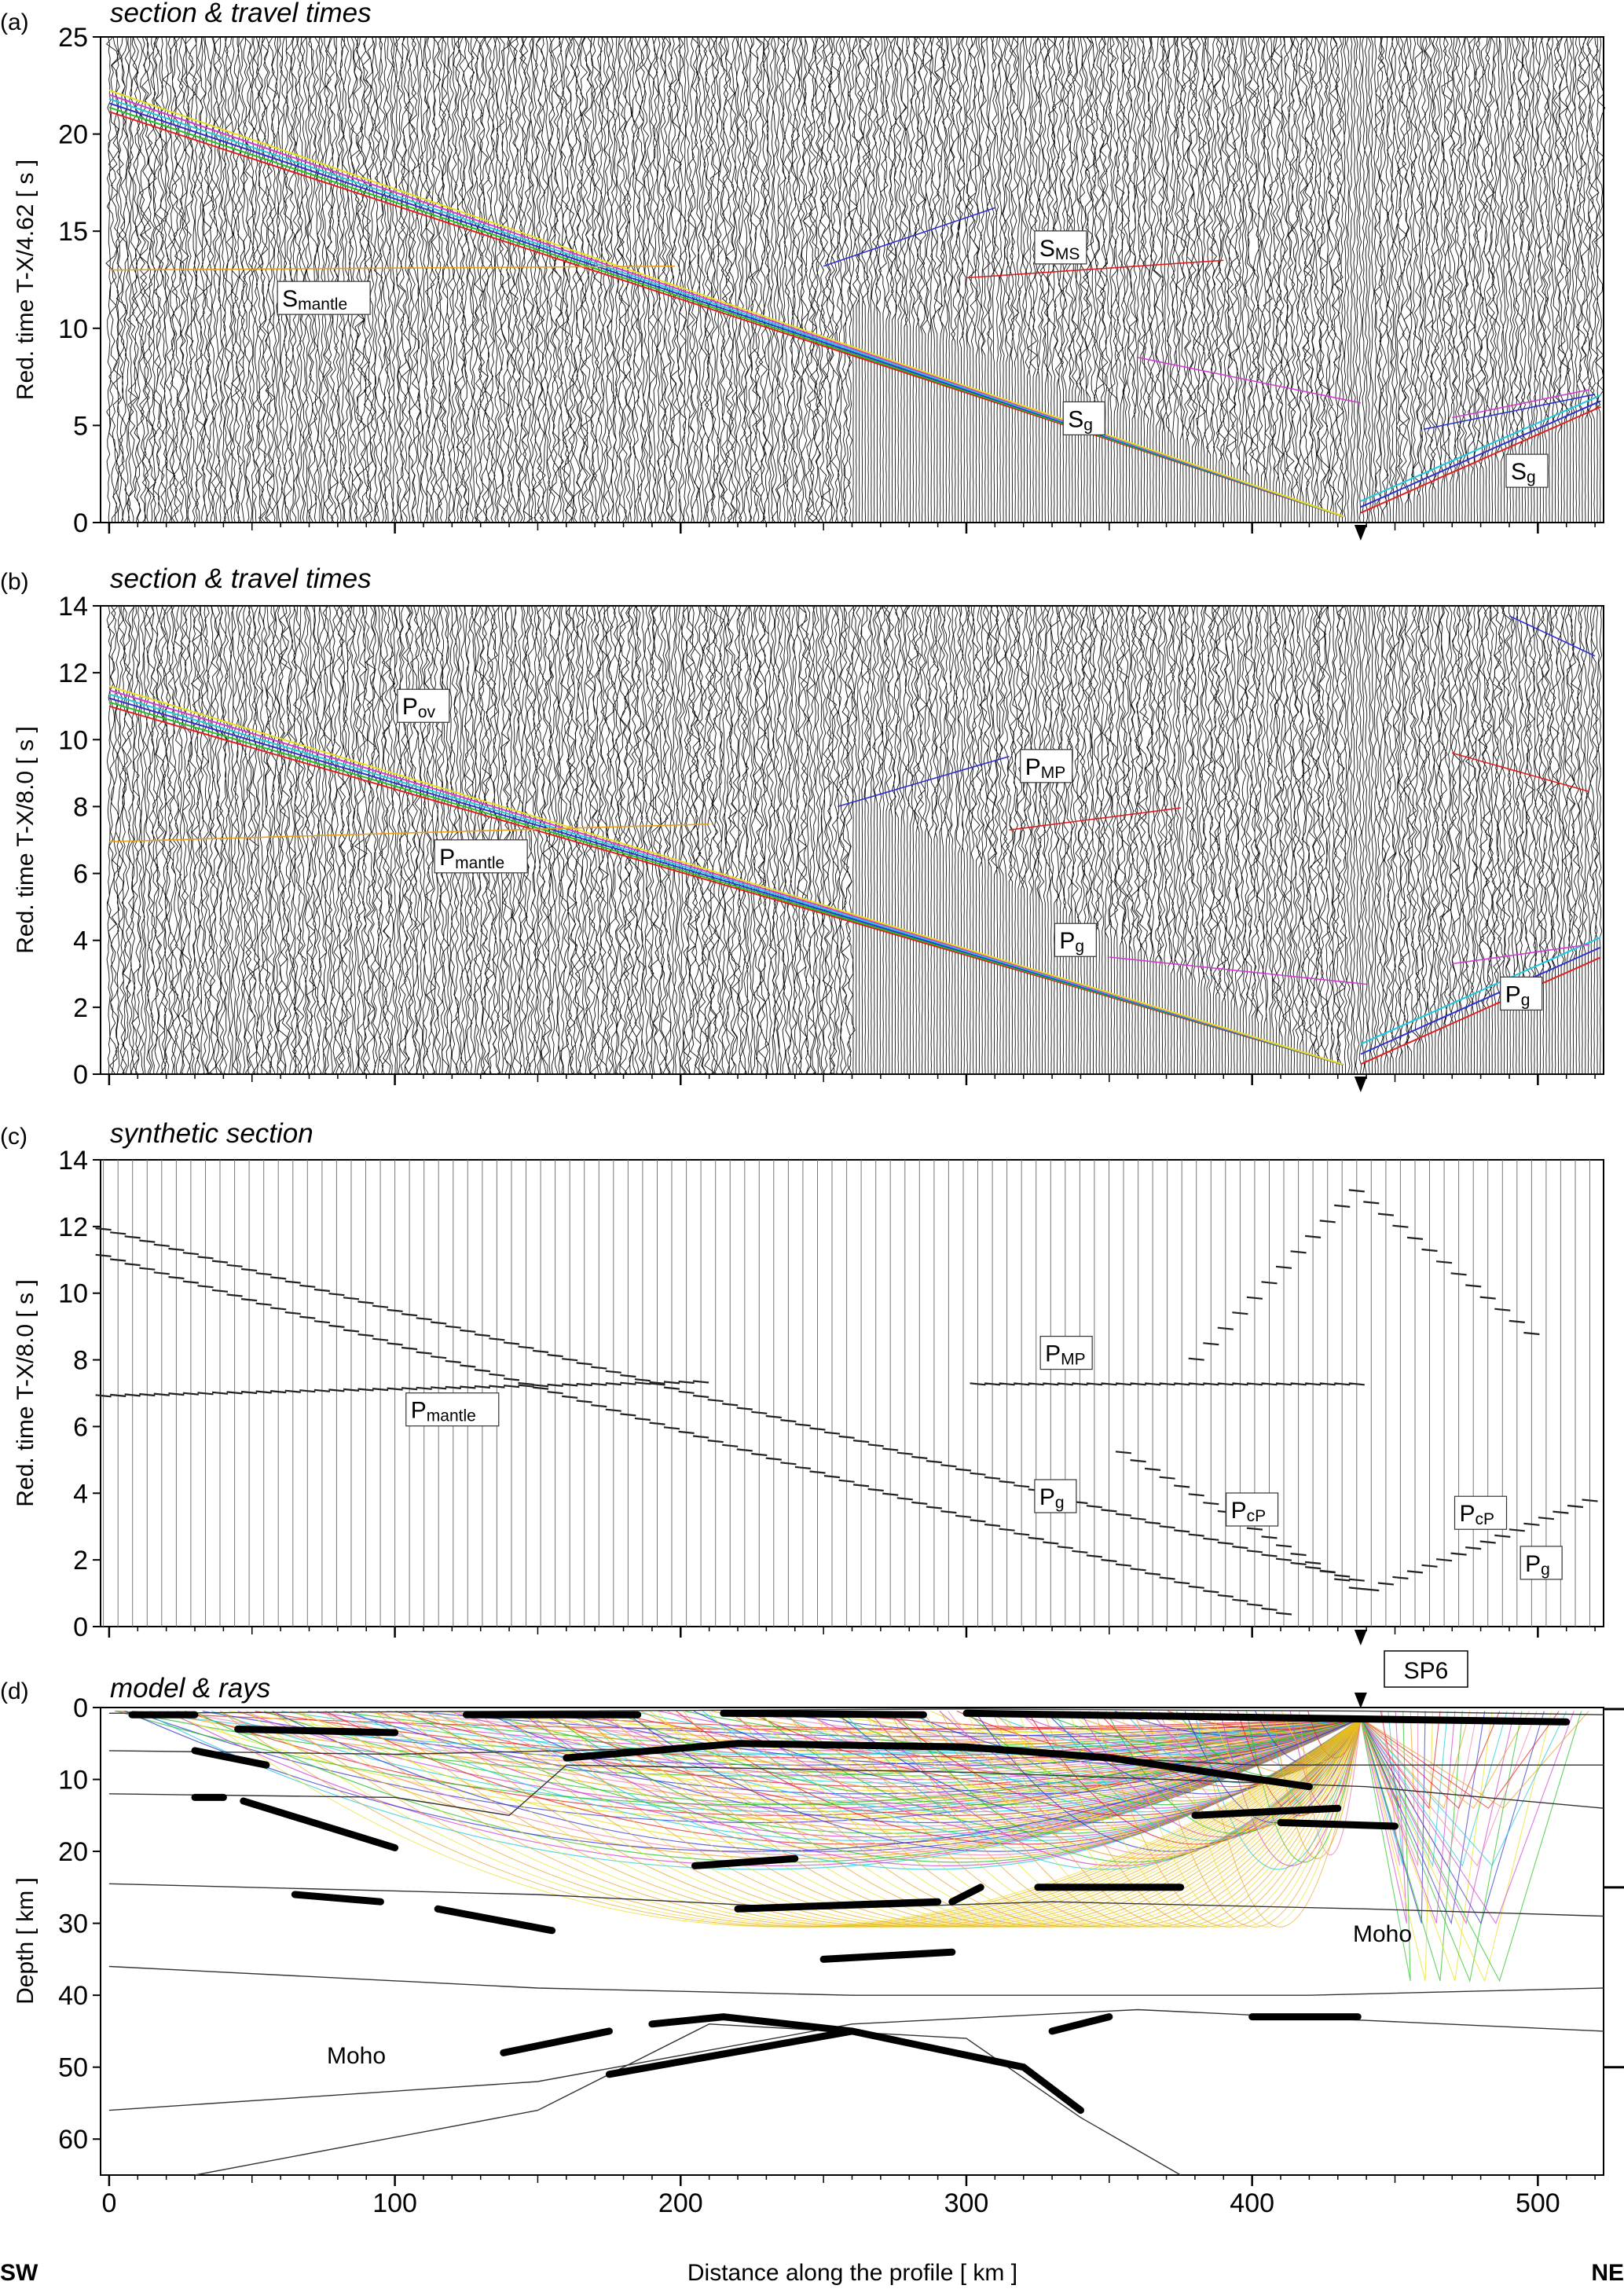  I want to click on xtick-label: 0, so click(109, 2203).